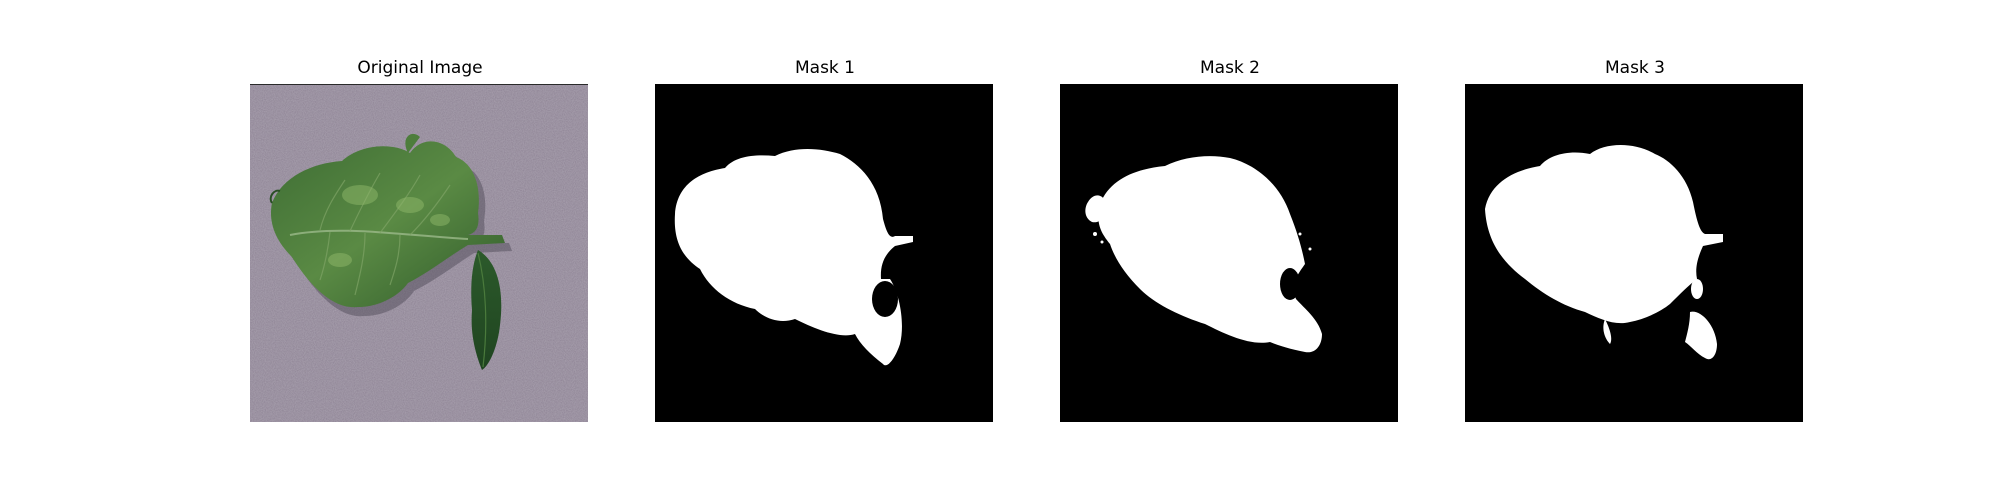 This screenshot has width=2000, height=500. I want to click on panel-original-image: Original Image, so click(420, 239).